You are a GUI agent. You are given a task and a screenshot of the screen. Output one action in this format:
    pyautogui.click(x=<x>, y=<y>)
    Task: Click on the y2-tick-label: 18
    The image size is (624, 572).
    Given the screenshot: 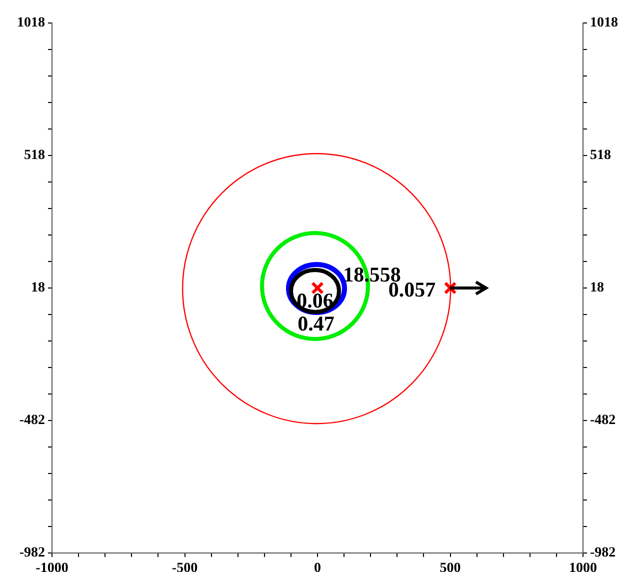 What is the action you would take?
    pyautogui.click(x=597, y=288)
    